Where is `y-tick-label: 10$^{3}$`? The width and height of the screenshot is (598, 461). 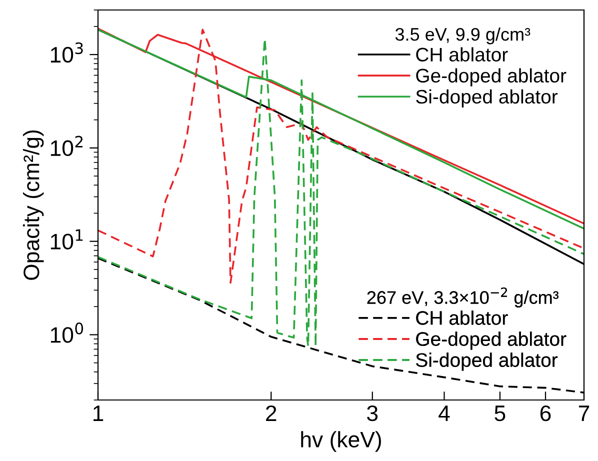 y-tick-label: 10$^{3}$ is located at coordinates (66, 52).